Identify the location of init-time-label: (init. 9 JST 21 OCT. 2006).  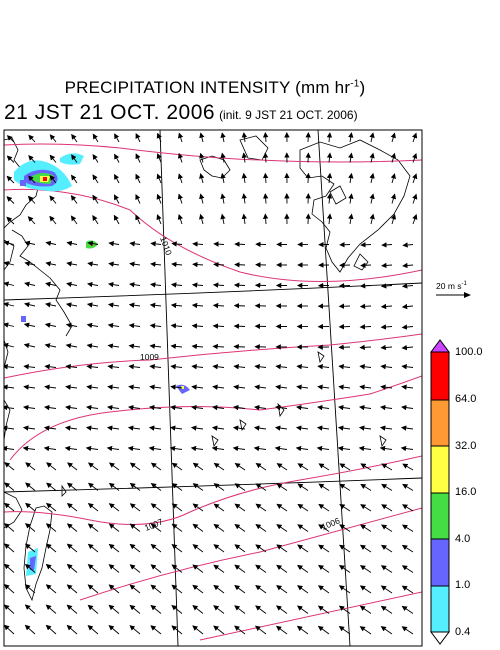
(288, 115).